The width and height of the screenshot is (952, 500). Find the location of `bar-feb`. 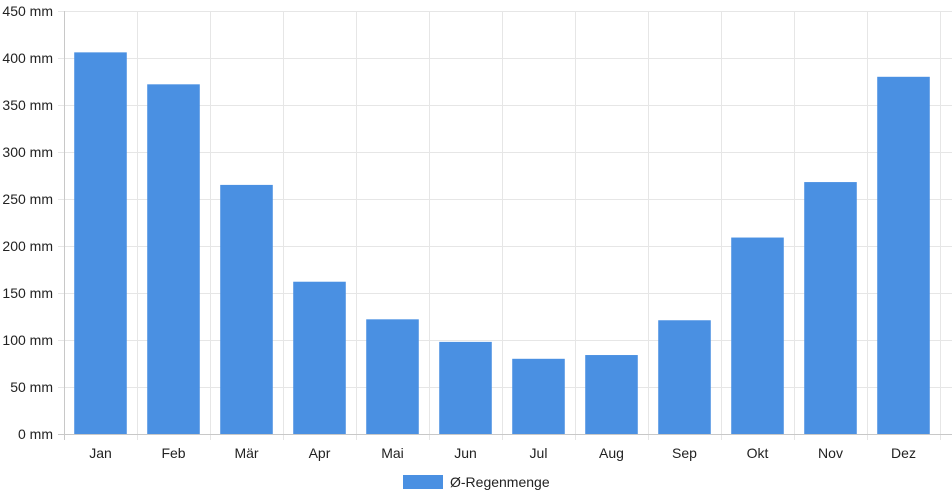

bar-feb is located at coordinates (173, 259).